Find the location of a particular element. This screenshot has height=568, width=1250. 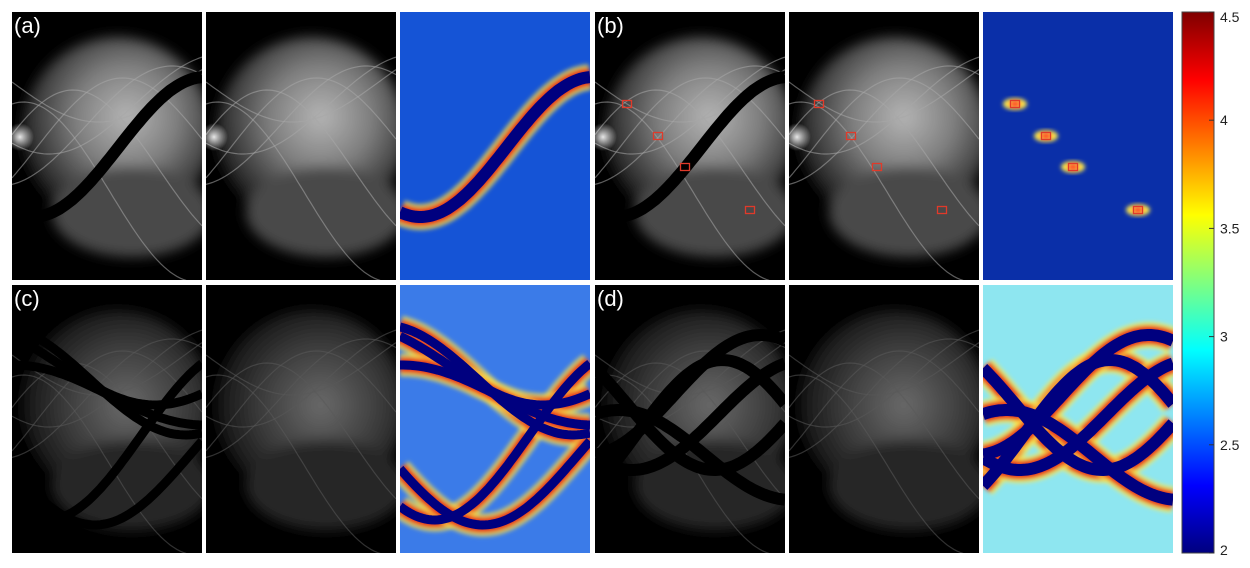

colorbar-tick-label: 2.5 is located at coordinates (1230, 445).